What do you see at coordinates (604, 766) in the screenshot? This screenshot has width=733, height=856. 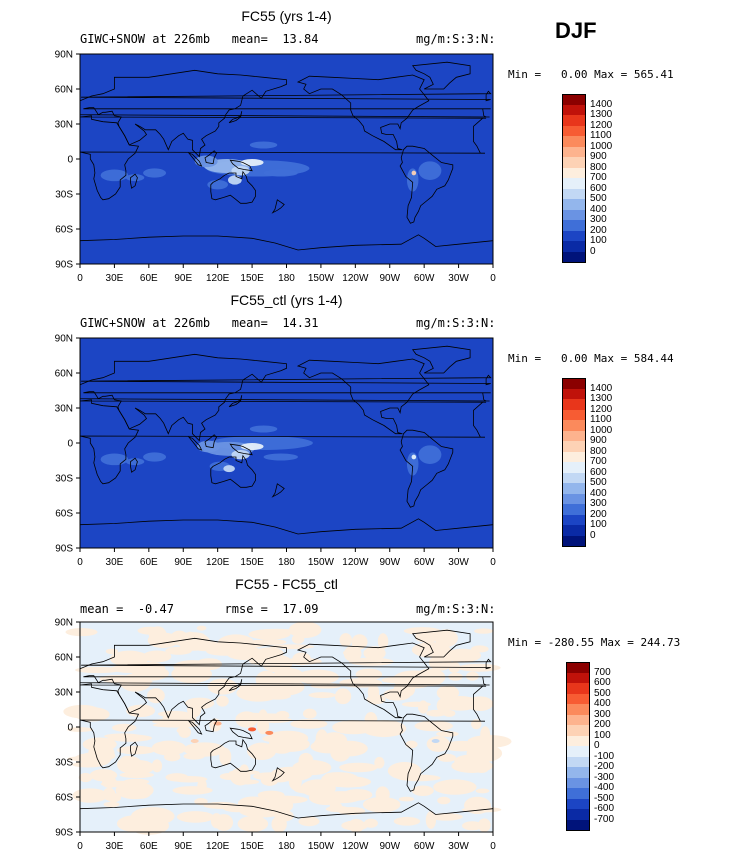 I see `colorbar-label: -200` at bounding box center [604, 766].